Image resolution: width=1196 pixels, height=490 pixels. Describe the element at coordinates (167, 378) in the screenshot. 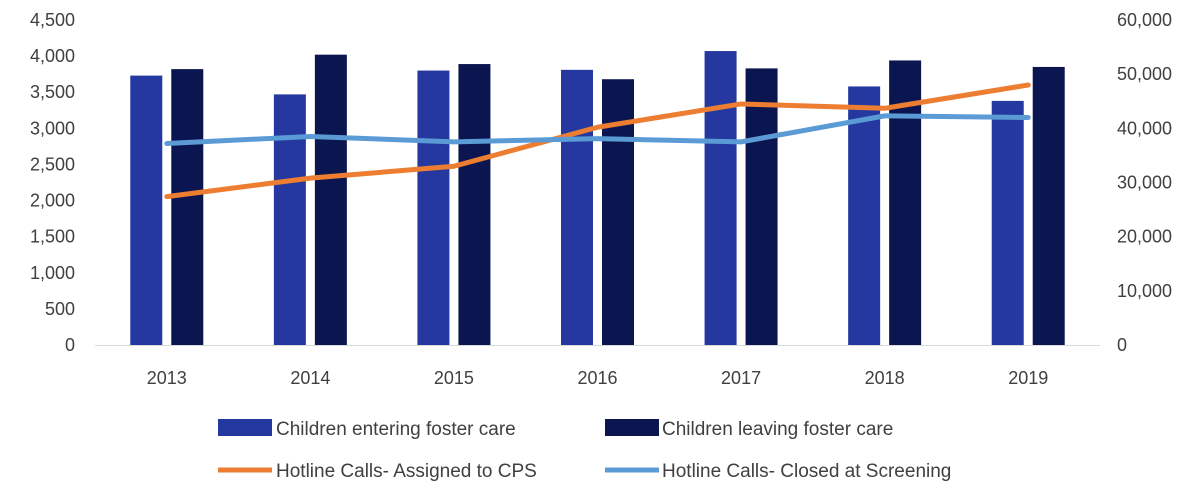

I see `x-axis-tick-label: 2013` at that location.